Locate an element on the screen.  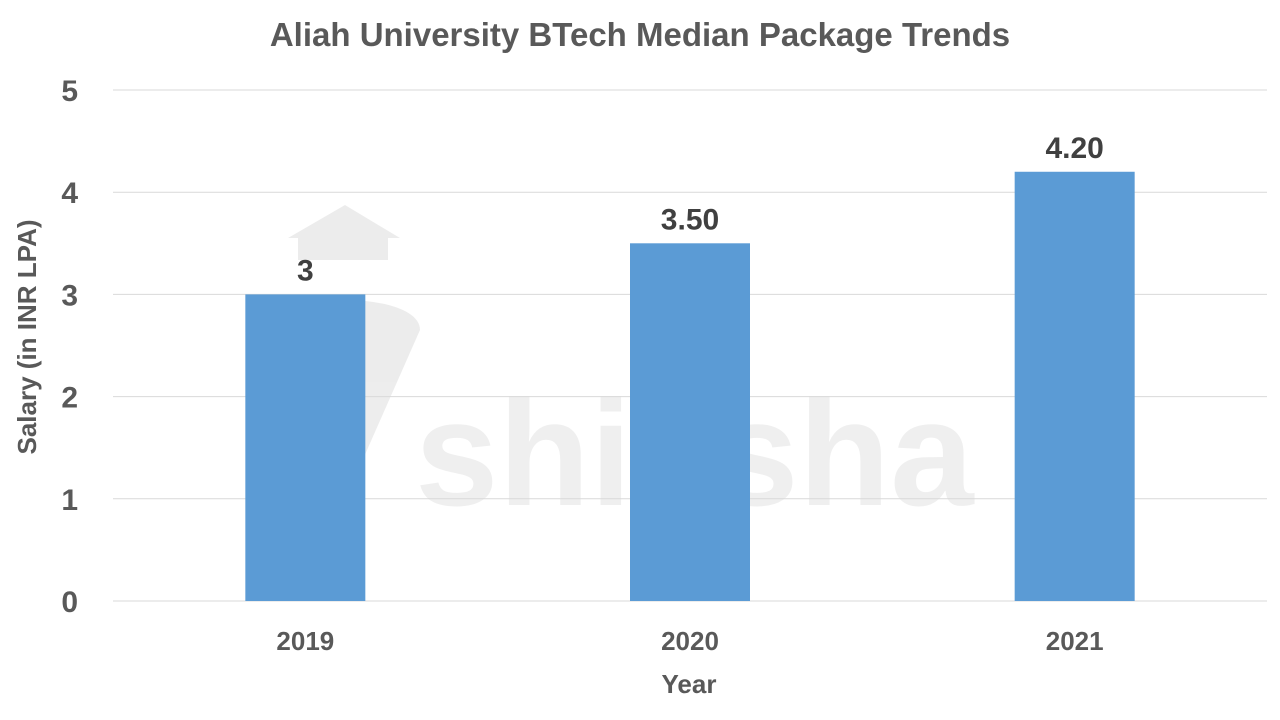
x-axis-ticks: 2019 2020 2021 is located at coordinates (689, 641).